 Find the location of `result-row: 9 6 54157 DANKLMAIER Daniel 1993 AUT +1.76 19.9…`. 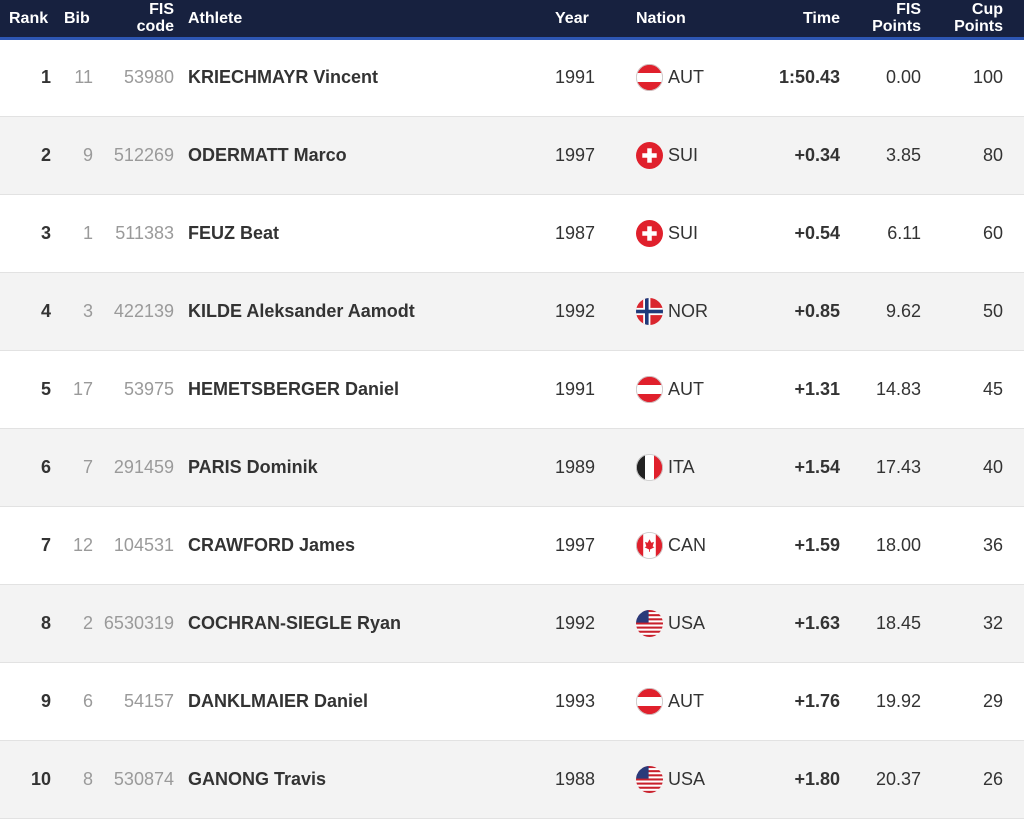

result-row: 9 6 54157 DANKLMAIER Daniel 1993 AUT +1.76 19.9… is located at coordinates (512, 701).